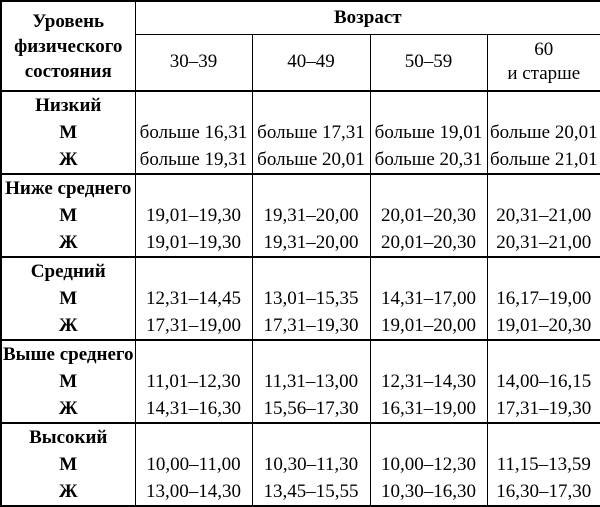  Describe the element at coordinates (428, 242) in the screenshot. I see `female-value: 20,01–20,30` at that location.